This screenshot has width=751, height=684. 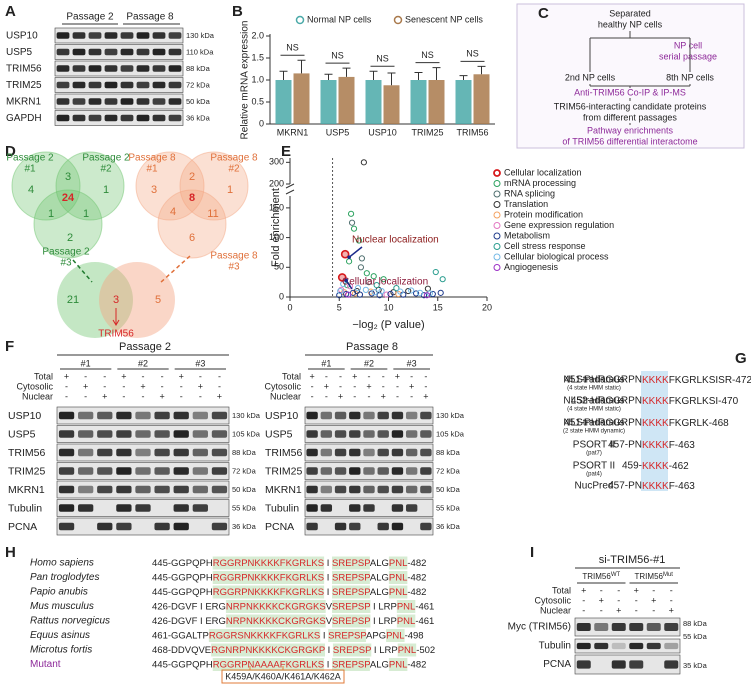 I want to click on kda-label: 88 kDa, so click(x=695, y=623).